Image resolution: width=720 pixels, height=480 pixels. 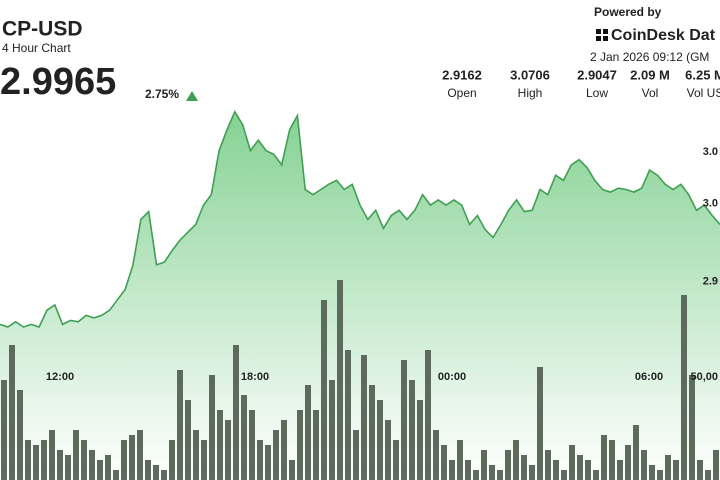 I want to click on x-tick-label: 12:00, so click(x=60, y=377).